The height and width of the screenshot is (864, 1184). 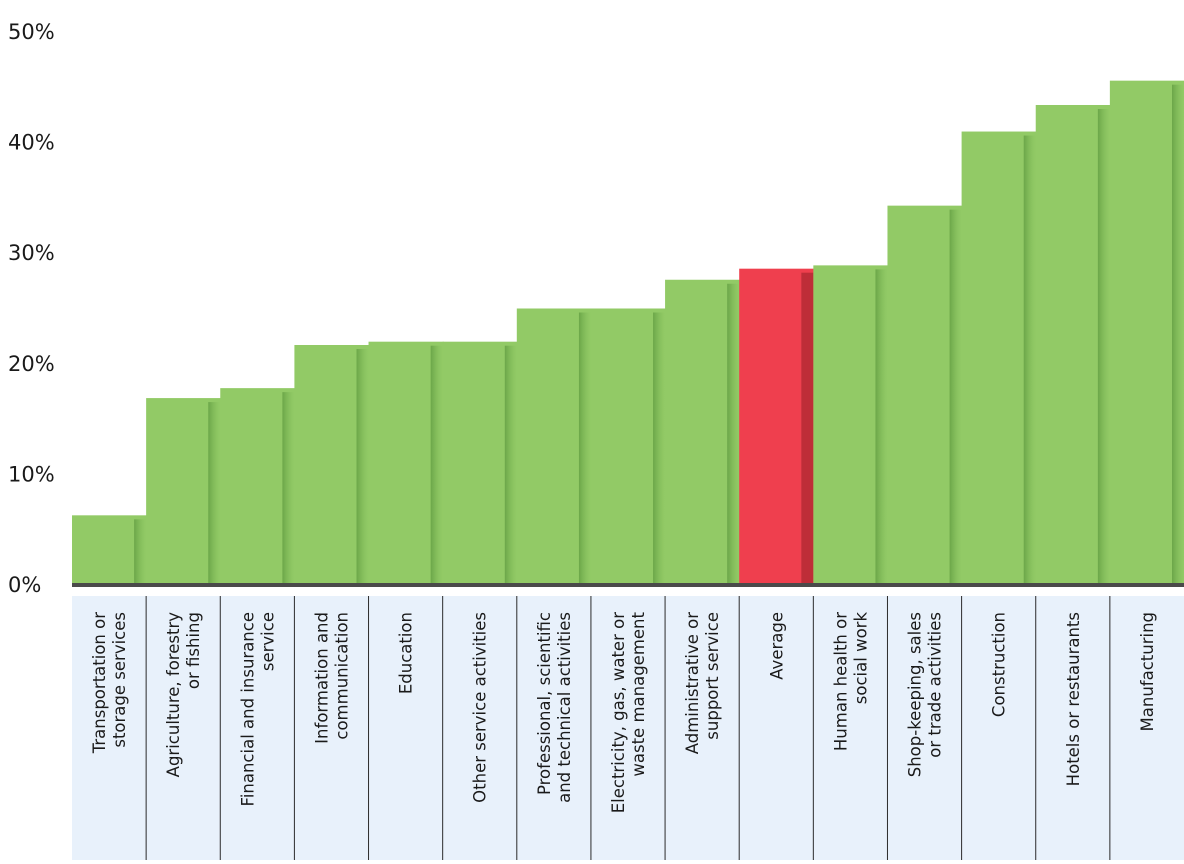 What do you see at coordinates (31, 32) in the screenshot?
I see `y-tick-label: 50%` at bounding box center [31, 32].